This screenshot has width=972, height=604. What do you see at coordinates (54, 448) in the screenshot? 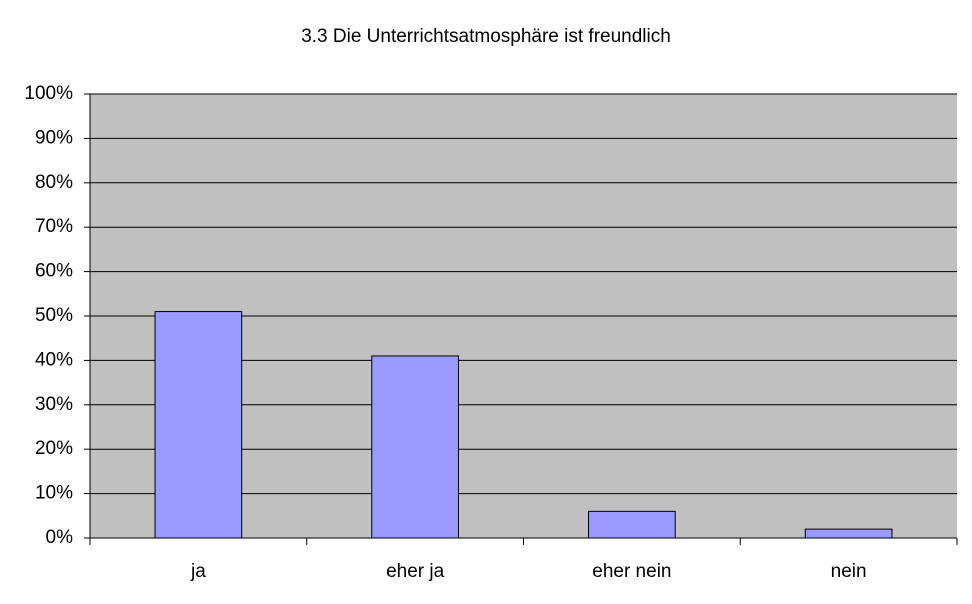
I see `y-tick-label: 20%` at bounding box center [54, 448].